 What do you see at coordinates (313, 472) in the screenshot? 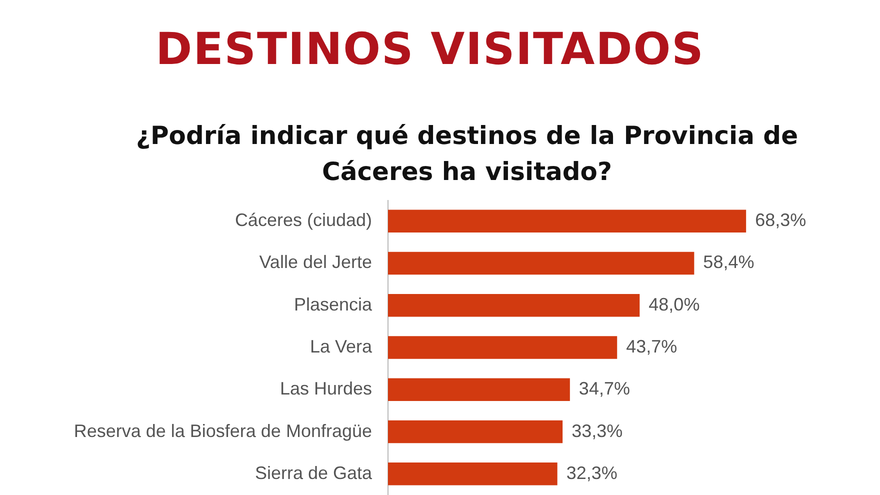
I see `y-tick-label: Sierra de Gata` at bounding box center [313, 472].